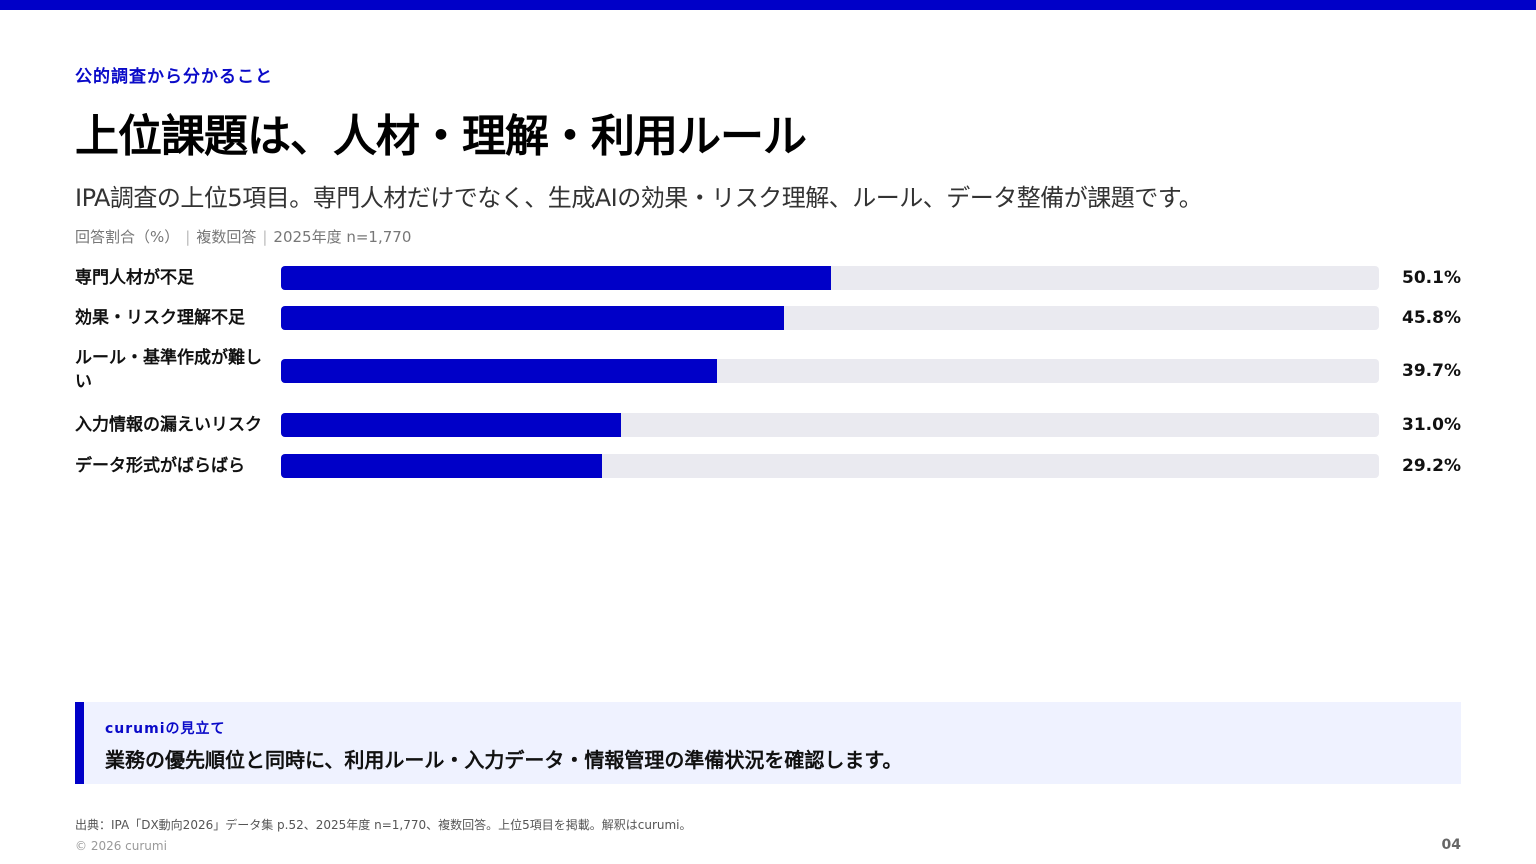 The image size is (1536, 864). Describe the element at coordinates (441, 136) in the screenshot. I see `page-title: 上位課題は、人材・理解・利用ルール` at that location.